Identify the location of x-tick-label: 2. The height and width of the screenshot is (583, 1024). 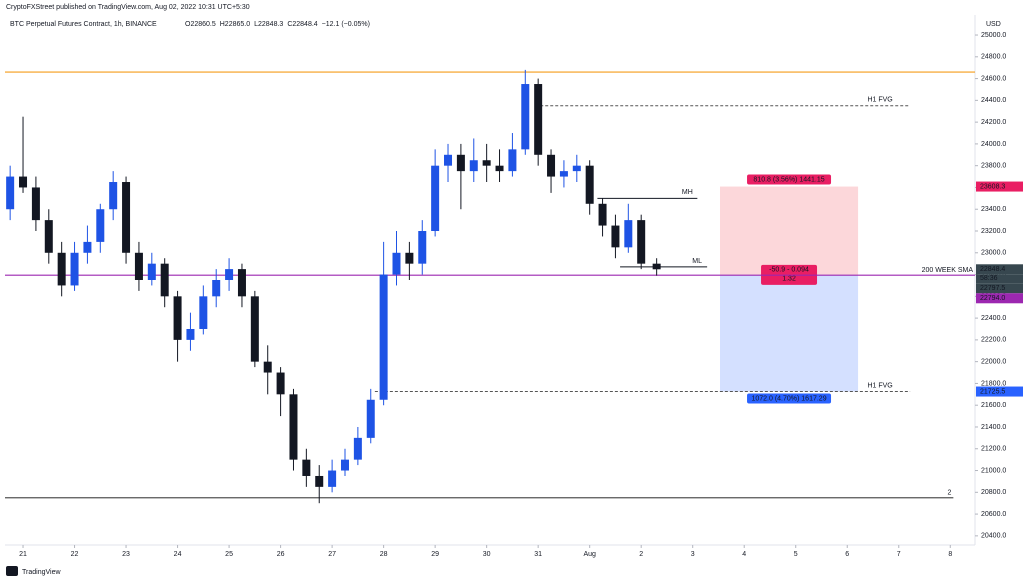
(641, 554).